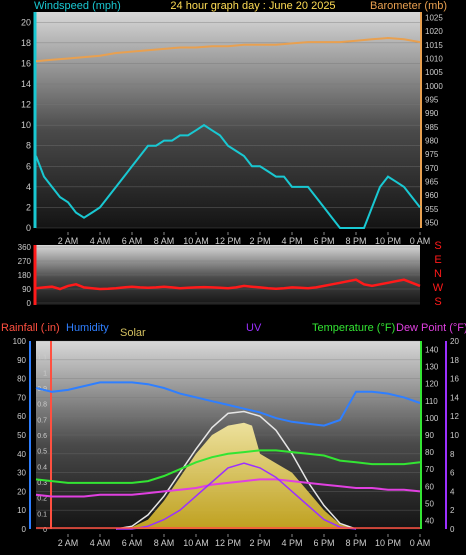  Describe the element at coordinates (26, 105) in the screenshot. I see `windspeed-tick-label: 12` at that location.